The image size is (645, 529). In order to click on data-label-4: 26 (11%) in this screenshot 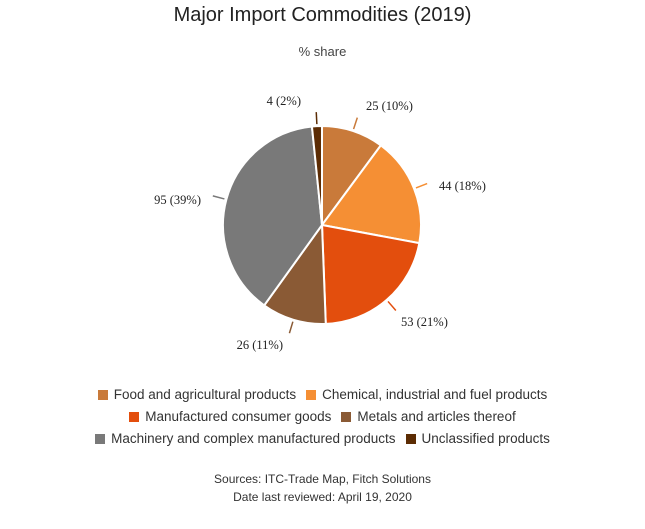, I will do `click(260, 345)`.